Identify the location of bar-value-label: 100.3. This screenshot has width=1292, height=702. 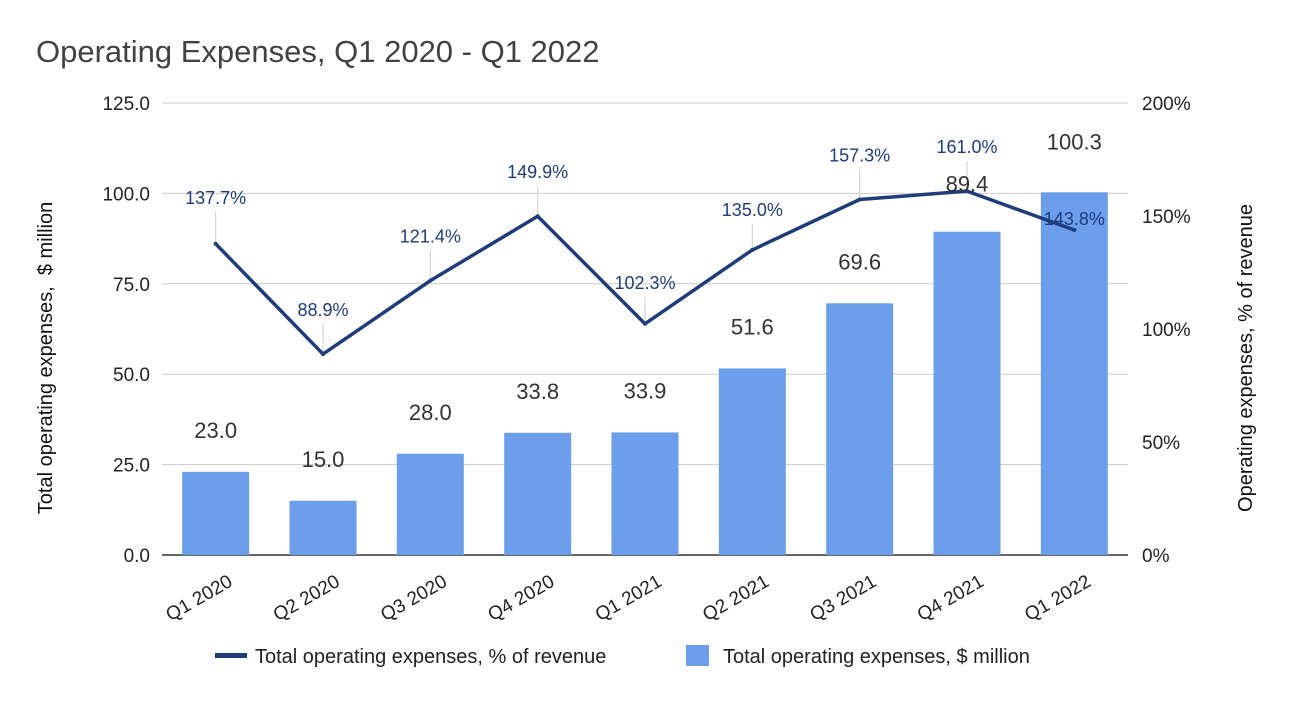
(1074, 141).